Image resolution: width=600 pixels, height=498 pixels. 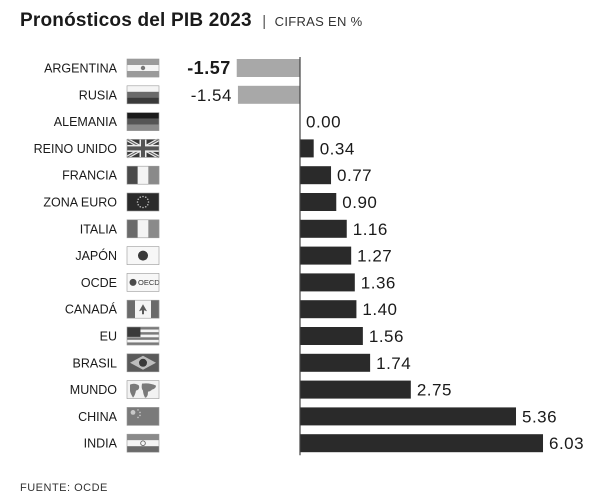 I want to click on value-label: 0.90, so click(x=359, y=202).